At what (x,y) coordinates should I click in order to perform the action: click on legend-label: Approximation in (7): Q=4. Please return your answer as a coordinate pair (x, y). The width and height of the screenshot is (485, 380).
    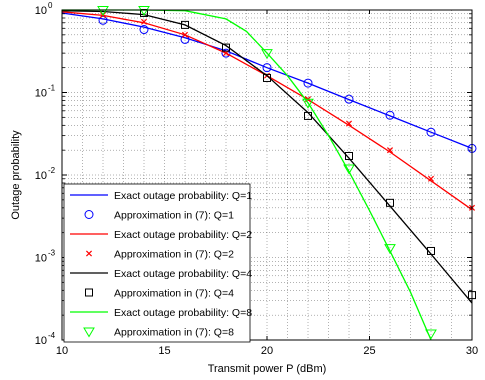
    Looking at the image, I should click on (174, 294).